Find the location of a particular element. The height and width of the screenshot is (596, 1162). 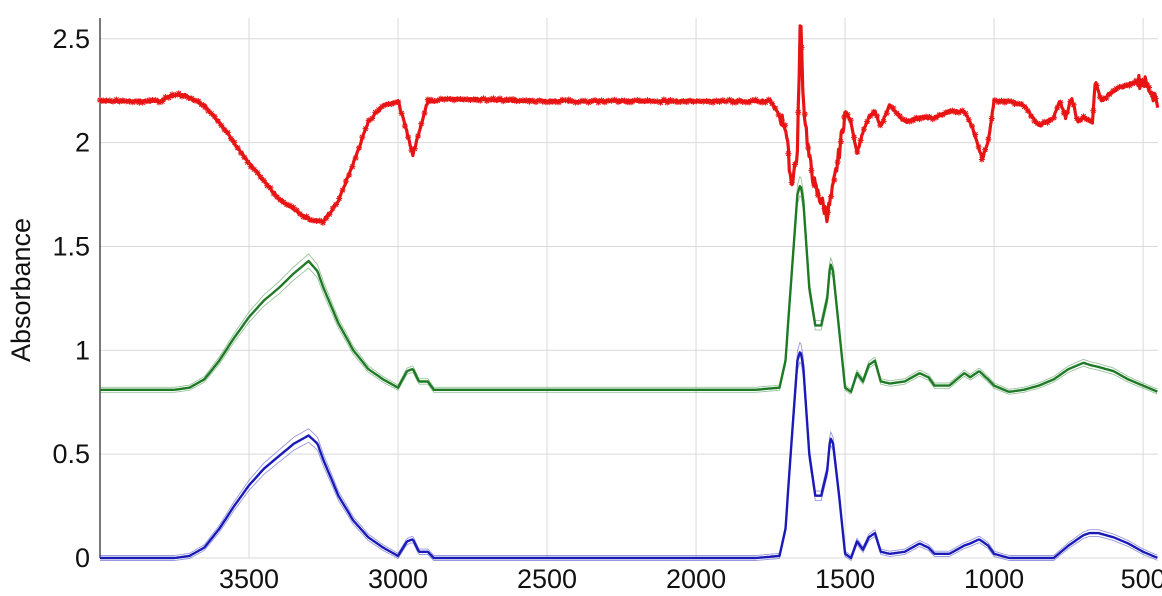

x-tick-label: 3000 is located at coordinates (398, 579).